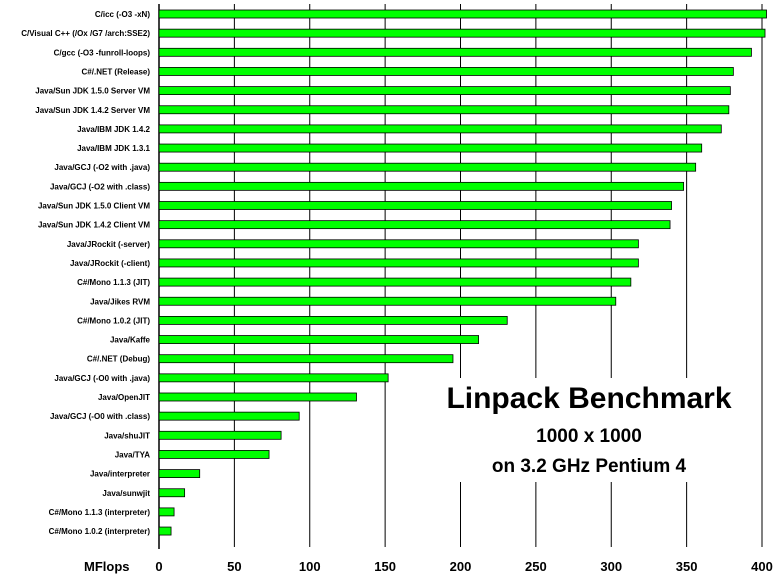 This screenshot has height=581, width=779. I want to click on category-label-22: Java/shuJIT, so click(127, 435).